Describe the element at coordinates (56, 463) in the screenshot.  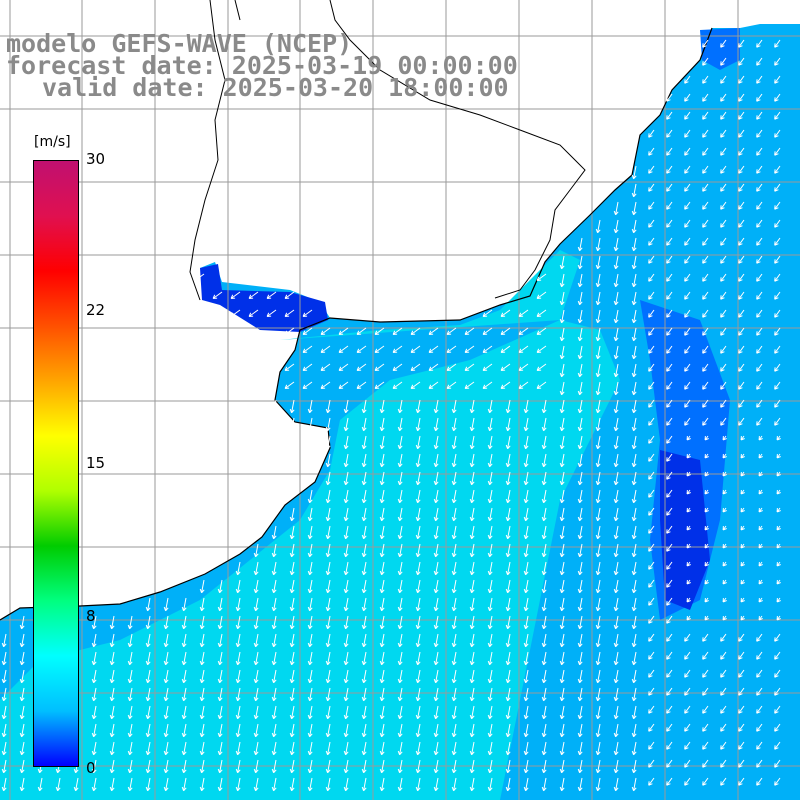
I see `colorbar` at that location.